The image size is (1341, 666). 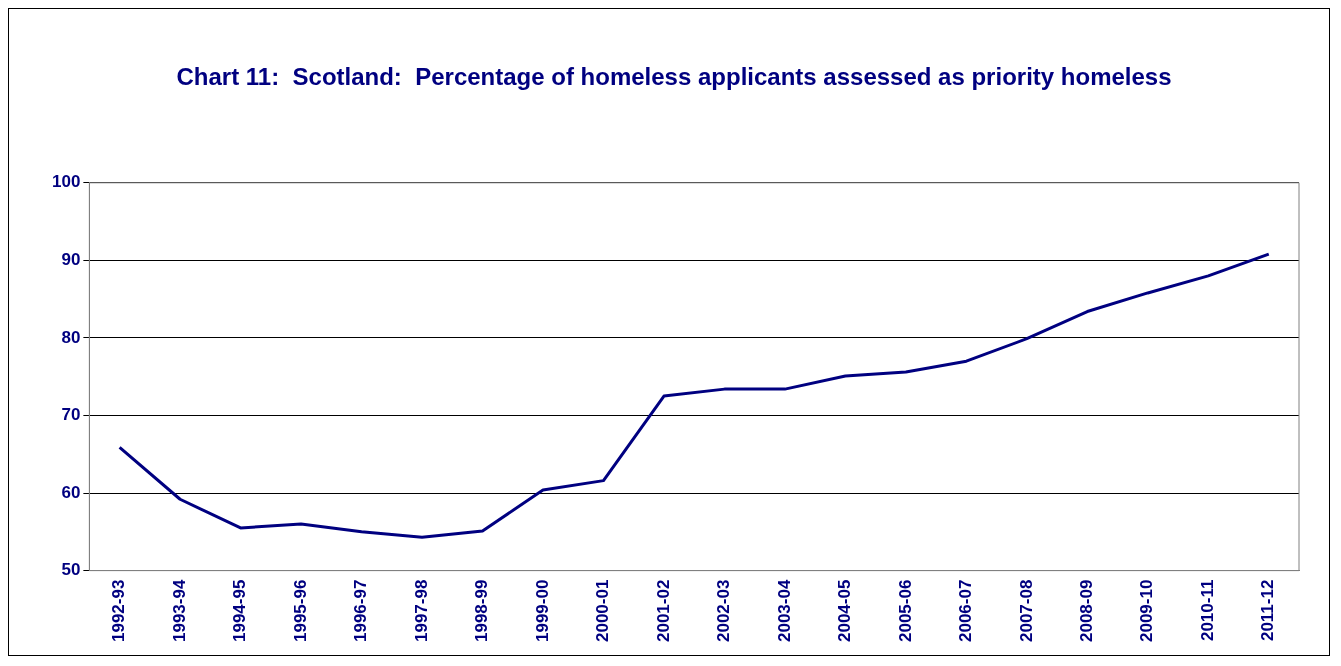 I want to click on x-tick-label: 2004-05, so click(x=845, y=610).